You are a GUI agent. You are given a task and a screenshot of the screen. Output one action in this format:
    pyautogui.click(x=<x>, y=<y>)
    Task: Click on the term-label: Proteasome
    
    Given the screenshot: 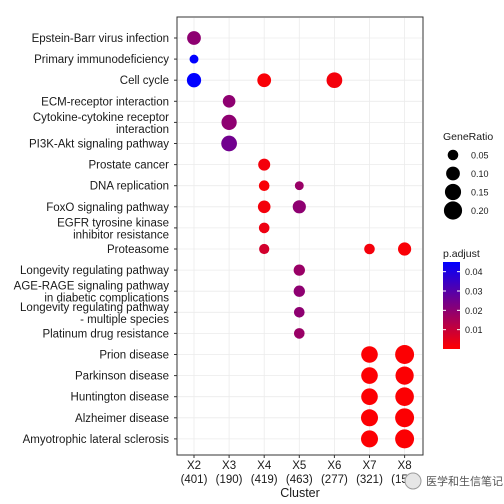 What is the action you would take?
    pyautogui.click(x=138, y=250)
    